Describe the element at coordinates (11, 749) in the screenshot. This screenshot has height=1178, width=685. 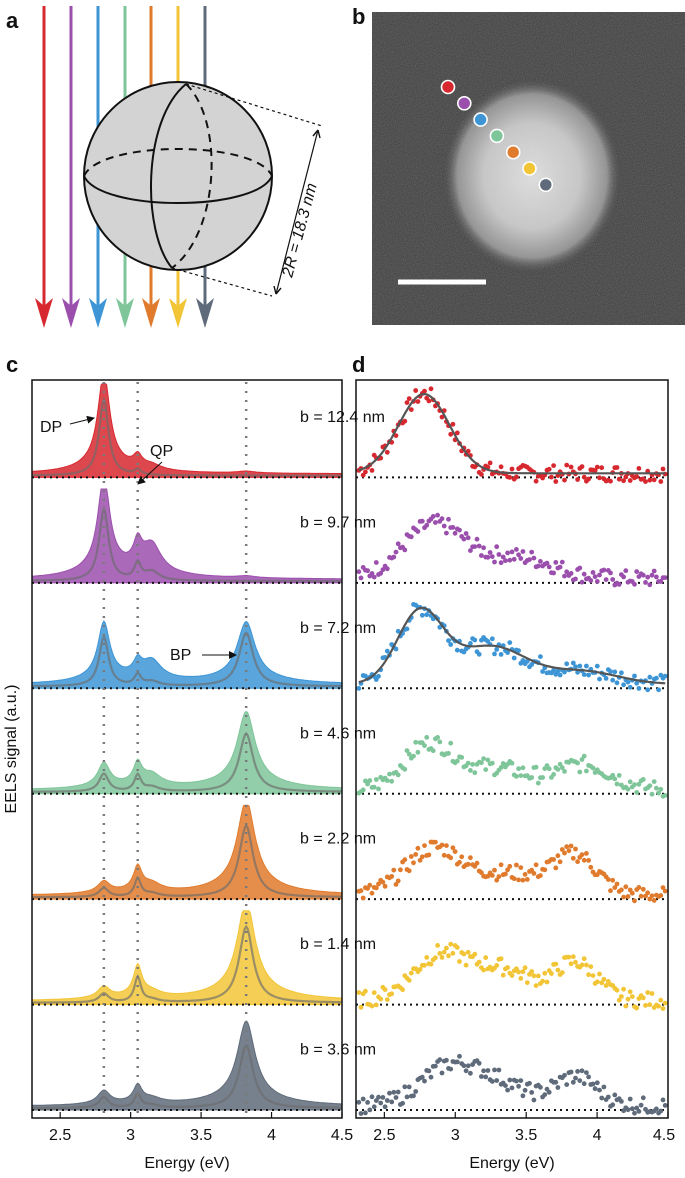
I see `panel-c-ylabel: EELS signal (a.u.)` at that location.